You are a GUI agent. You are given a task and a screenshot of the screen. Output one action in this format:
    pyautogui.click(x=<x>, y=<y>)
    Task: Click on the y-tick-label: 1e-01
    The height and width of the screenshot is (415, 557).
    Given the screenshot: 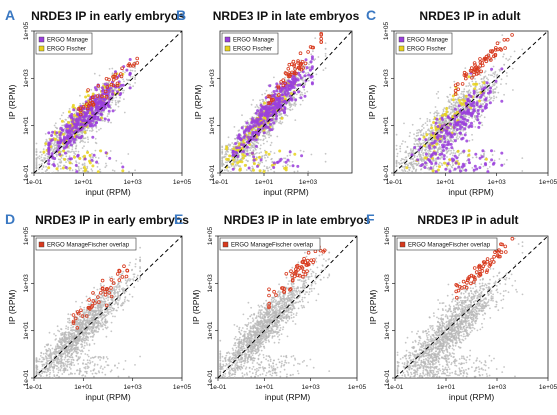 What is the action you would take?
    pyautogui.click(x=212, y=172)
    